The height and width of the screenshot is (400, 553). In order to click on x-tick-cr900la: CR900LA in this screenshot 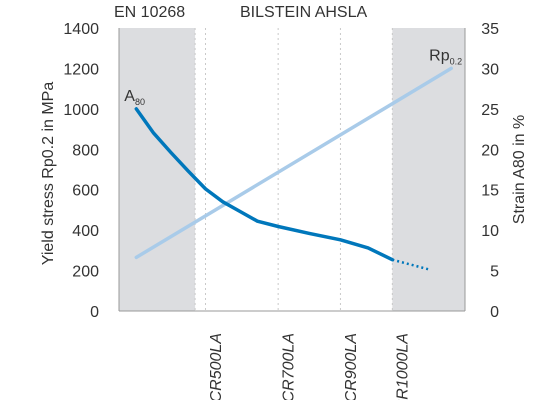, I will do `click(351, 366)`.